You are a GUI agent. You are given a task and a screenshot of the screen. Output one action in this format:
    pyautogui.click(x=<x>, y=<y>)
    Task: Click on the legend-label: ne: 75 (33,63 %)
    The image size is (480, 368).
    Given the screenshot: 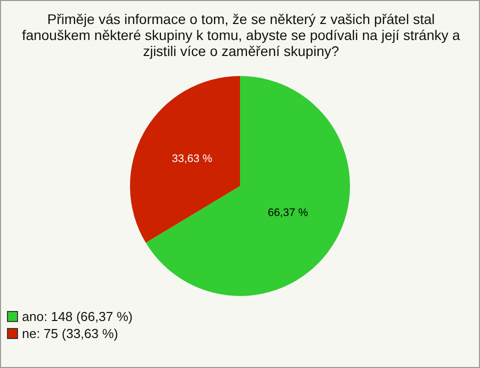 What is the action you would take?
    pyautogui.click(x=70, y=333)
    